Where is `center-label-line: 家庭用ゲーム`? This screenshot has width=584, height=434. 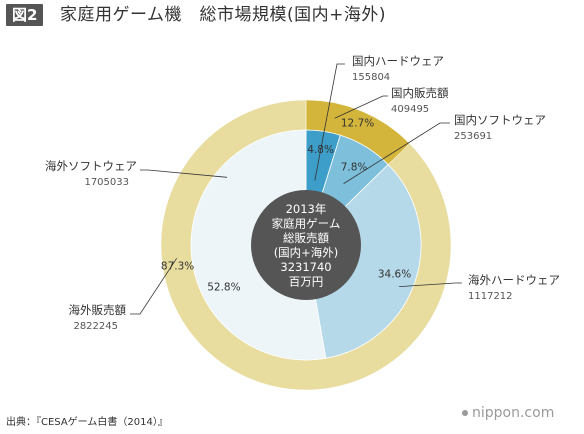
center-label-line: 家庭用ゲーム is located at coordinates (306, 223).